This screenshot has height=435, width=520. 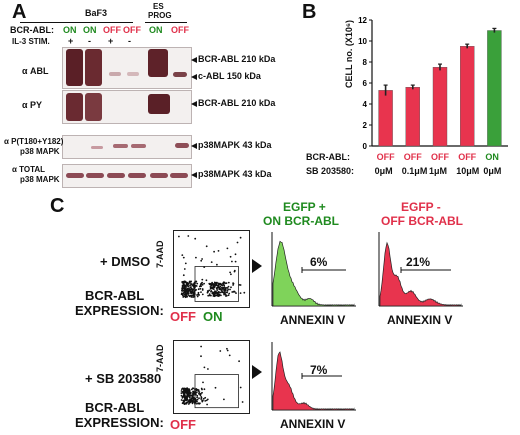 I want to click on il3-lane-value: -, so click(x=89, y=41).